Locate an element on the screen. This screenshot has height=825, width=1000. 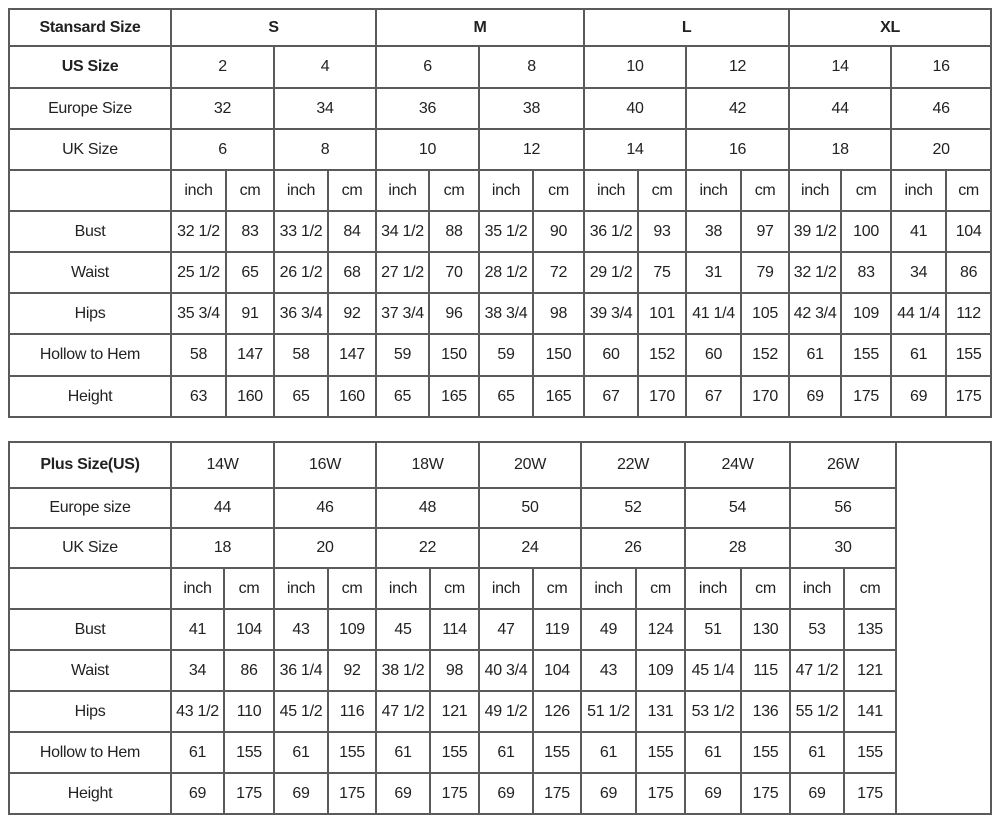
measurement-value: 42 3/4 is located at coordinates (815, 313).